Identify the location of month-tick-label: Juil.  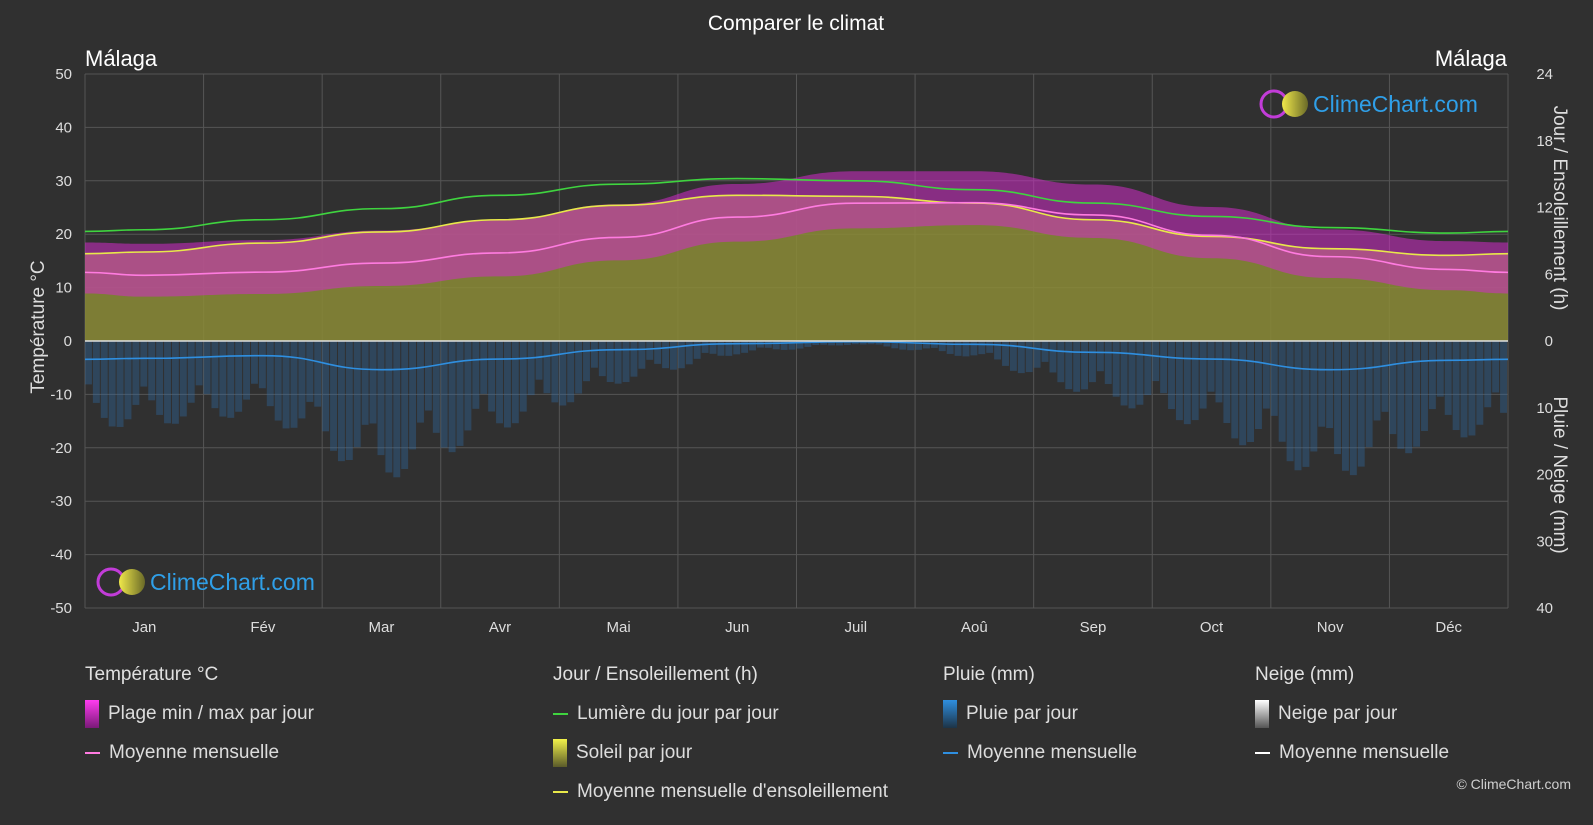
(856, 627).